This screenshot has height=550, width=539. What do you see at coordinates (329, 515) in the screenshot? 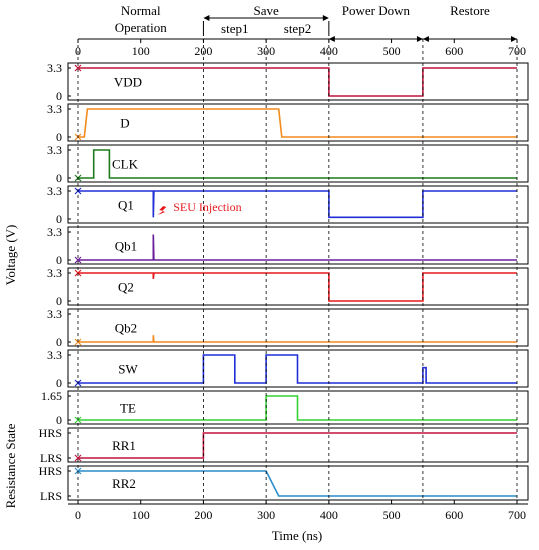
I see `x-tick-label: 400` at bounding box center [329, 515].